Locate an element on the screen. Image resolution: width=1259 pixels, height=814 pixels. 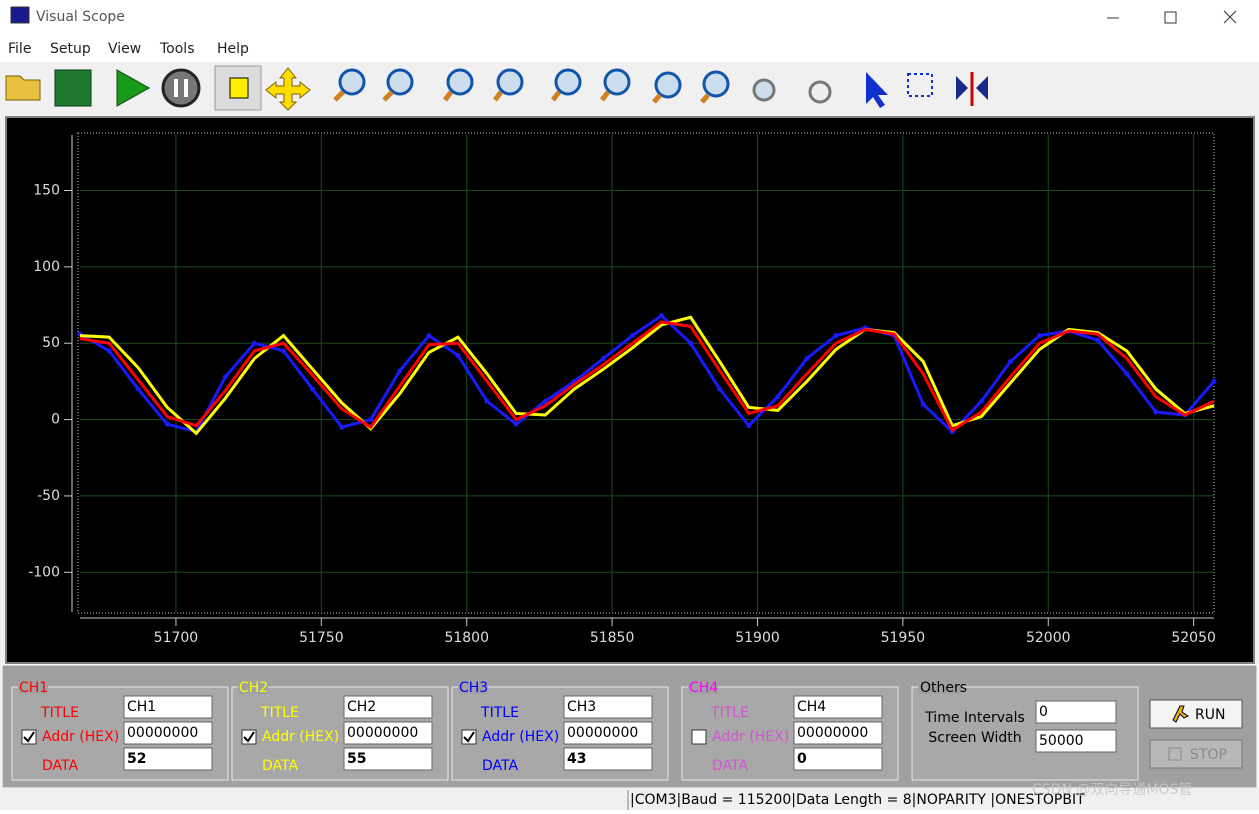
x-tick-label: 52000 is located at coordinates (1048, 638).